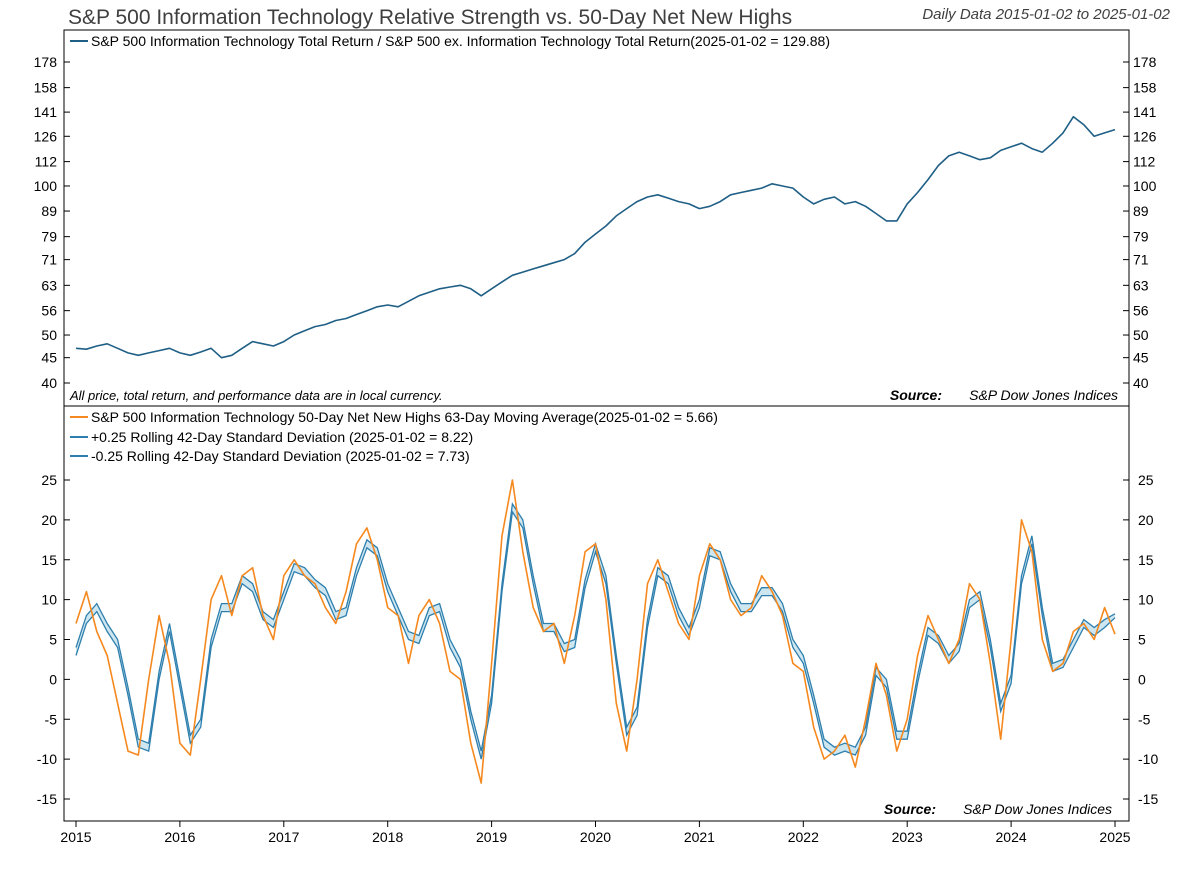 Image resolution: width=1182 pixels, height=873 pixels. Describe the element at coordinates (1144, 162) in the screenshot. I see `top-right-tick-label: 112` at that location.